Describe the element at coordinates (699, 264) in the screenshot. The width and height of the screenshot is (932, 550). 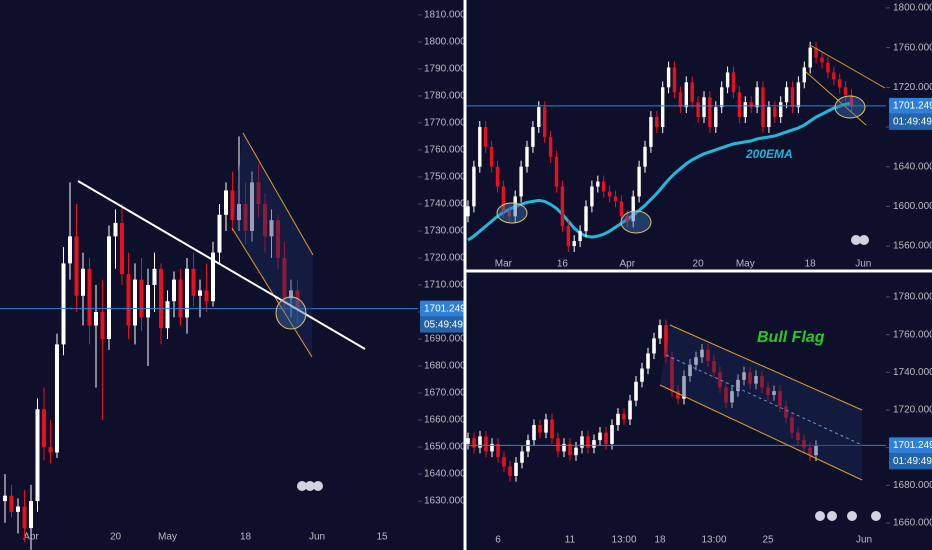
I see `x-tick-label: 20` at that location.